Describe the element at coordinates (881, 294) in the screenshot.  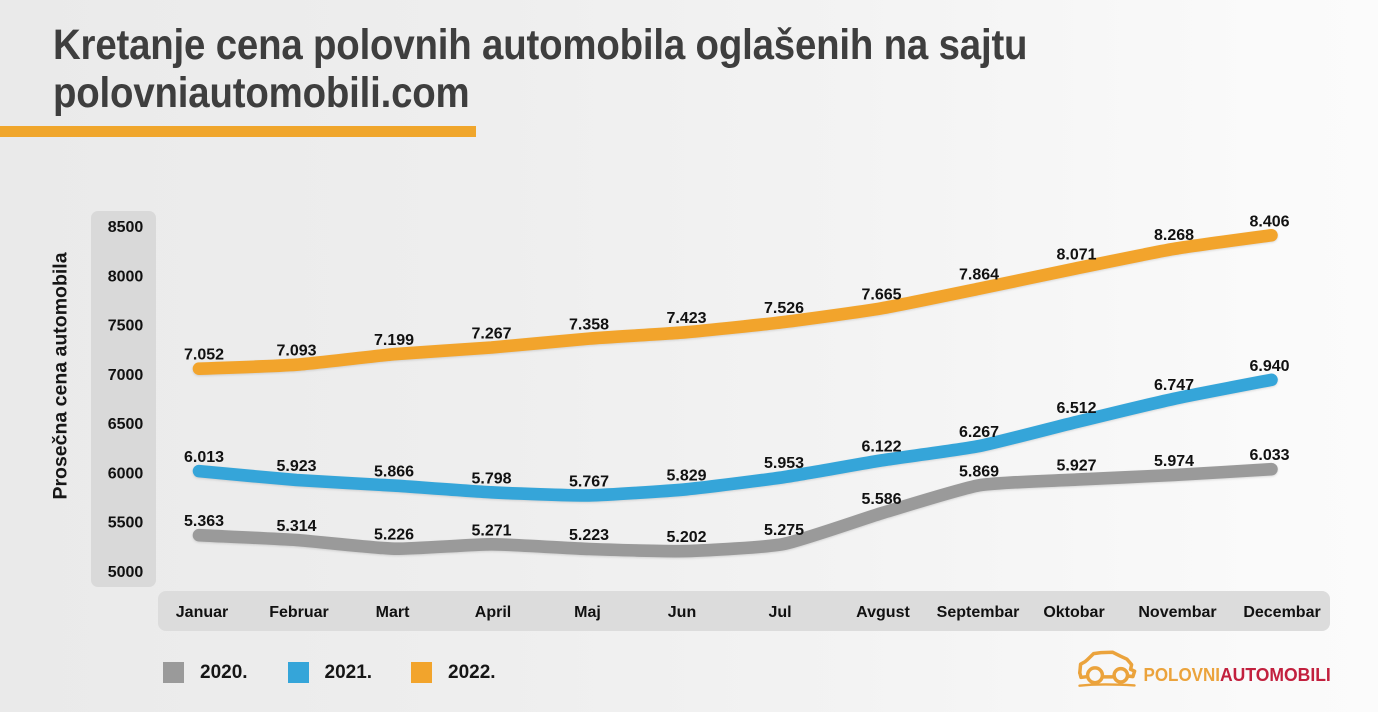
I see `svg-text: 7.665` at that location.